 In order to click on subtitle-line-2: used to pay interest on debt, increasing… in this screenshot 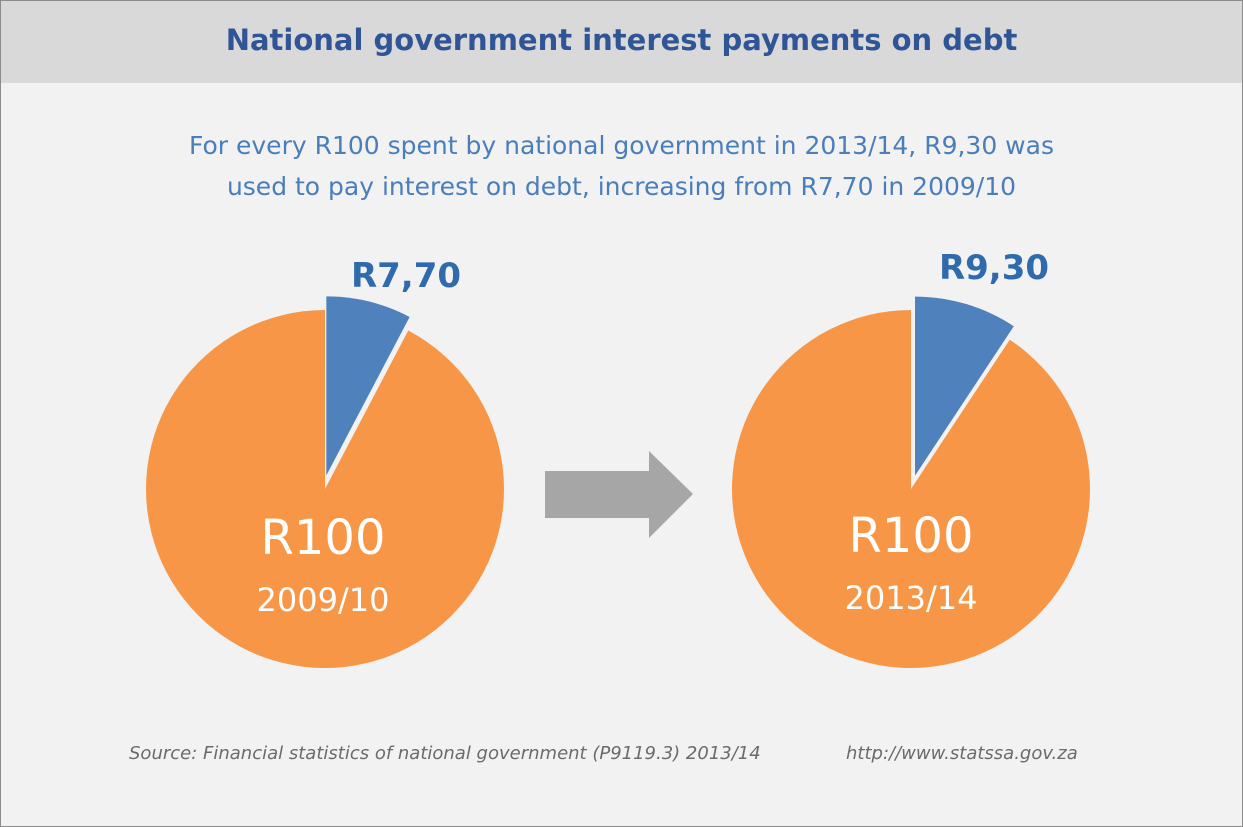, I will do `click(621, 186)`.